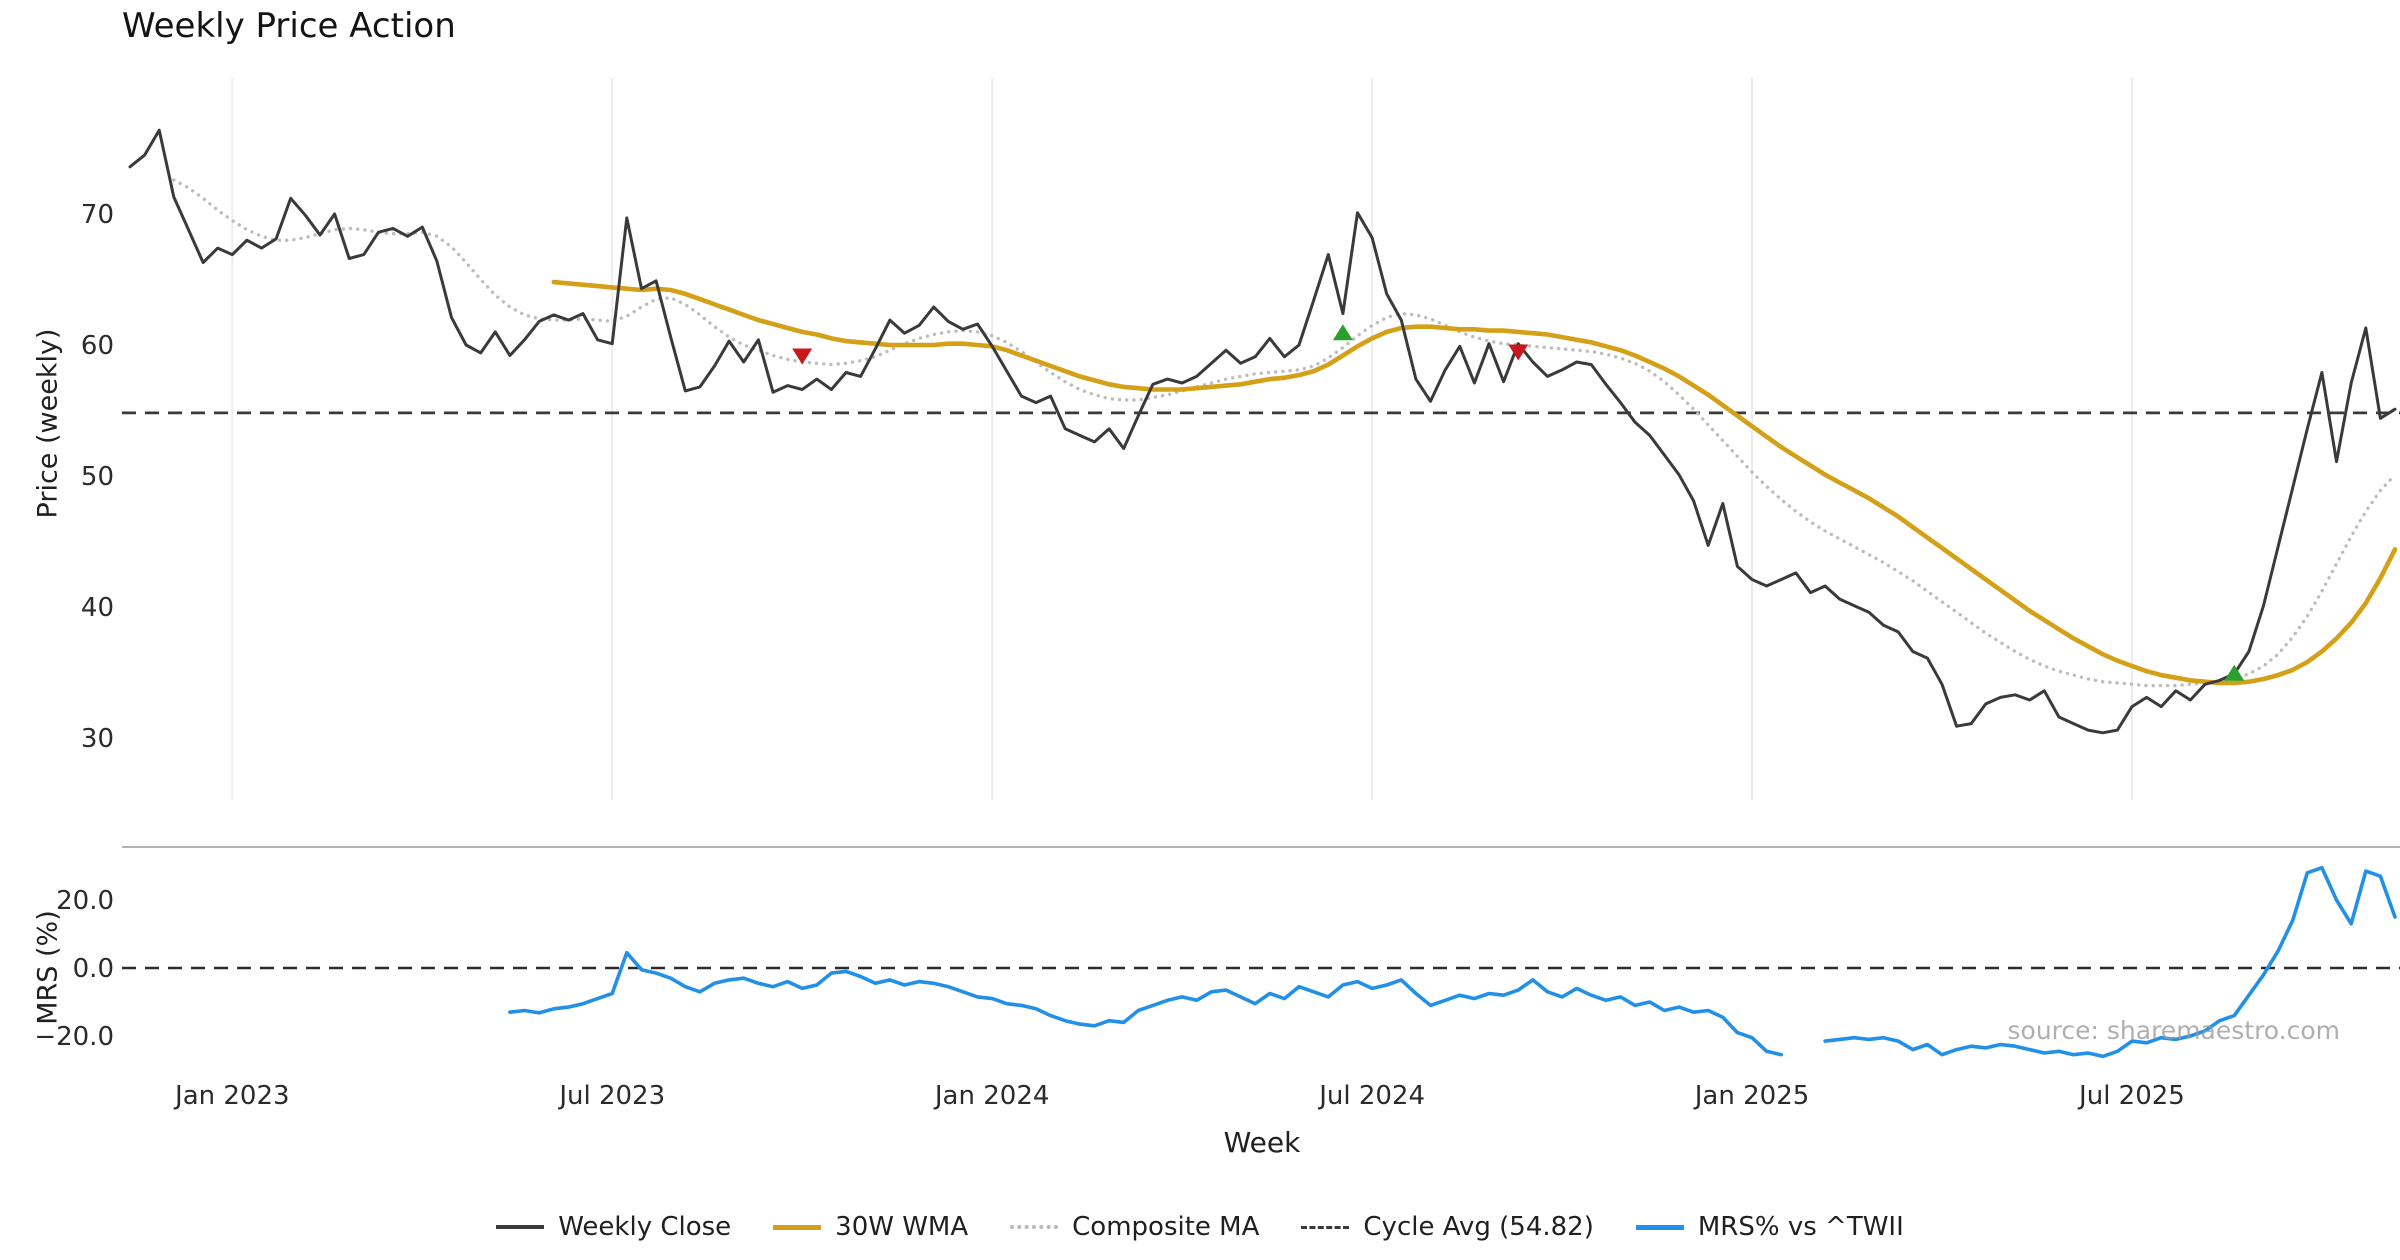  I want to click on x-tick-label: Jul 2023, so click(611, 1096).